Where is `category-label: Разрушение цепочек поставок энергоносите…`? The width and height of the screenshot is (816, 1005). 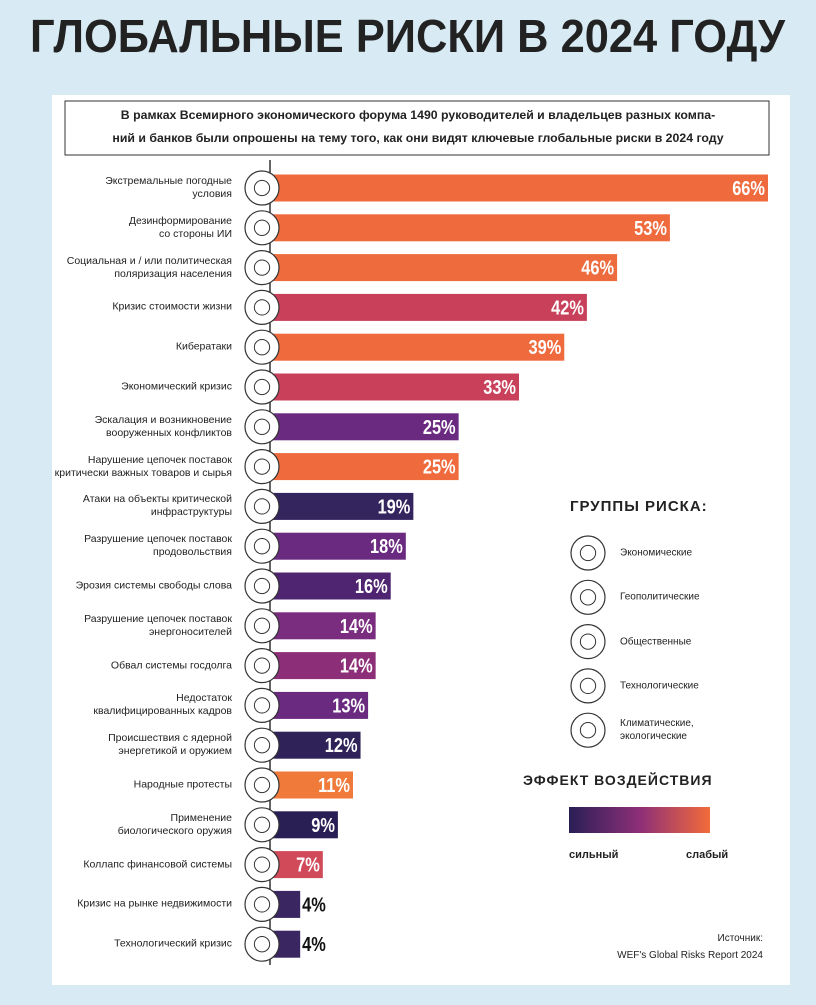 category-label: Разрушение цепочек поставок энергоносите… is located at coordinates (158, 625).